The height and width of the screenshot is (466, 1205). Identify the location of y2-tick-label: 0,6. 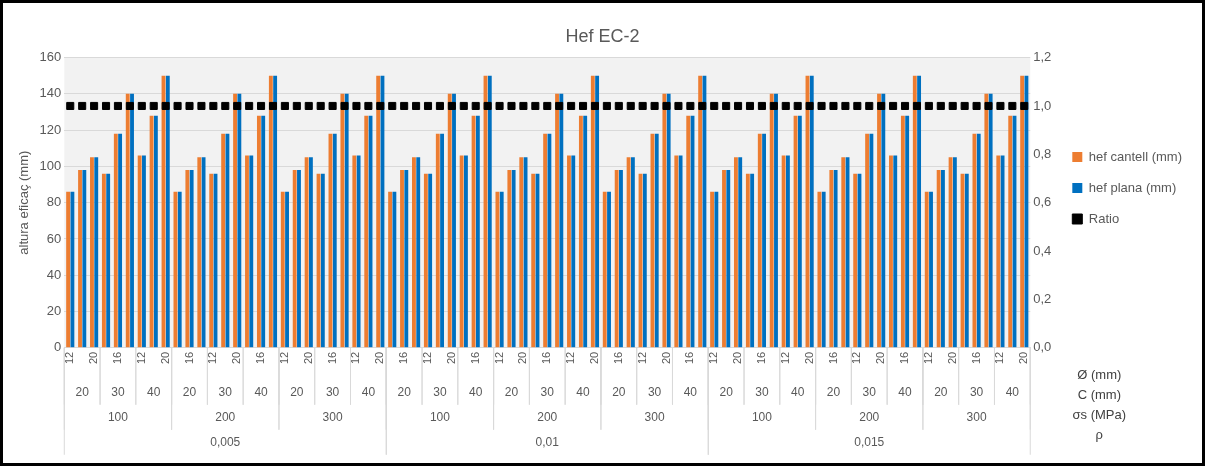
(1042, 202).